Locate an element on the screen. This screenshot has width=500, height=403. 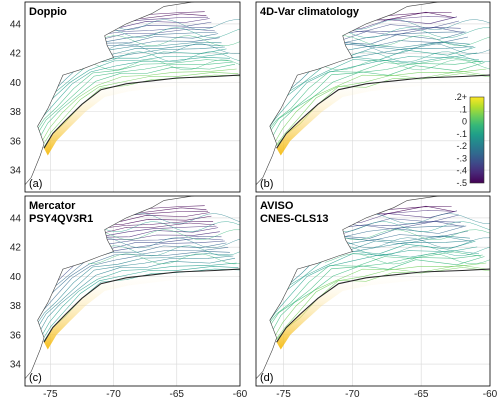
panel-label: (b) is located at coordinates (266, 184).